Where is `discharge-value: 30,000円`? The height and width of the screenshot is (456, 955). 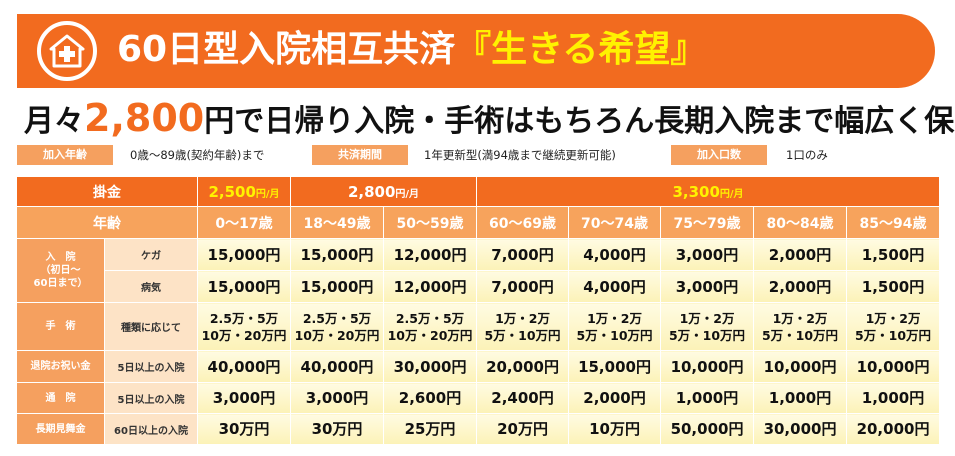
discharge-value: 30,000円 is located at coordinates (430, 366).